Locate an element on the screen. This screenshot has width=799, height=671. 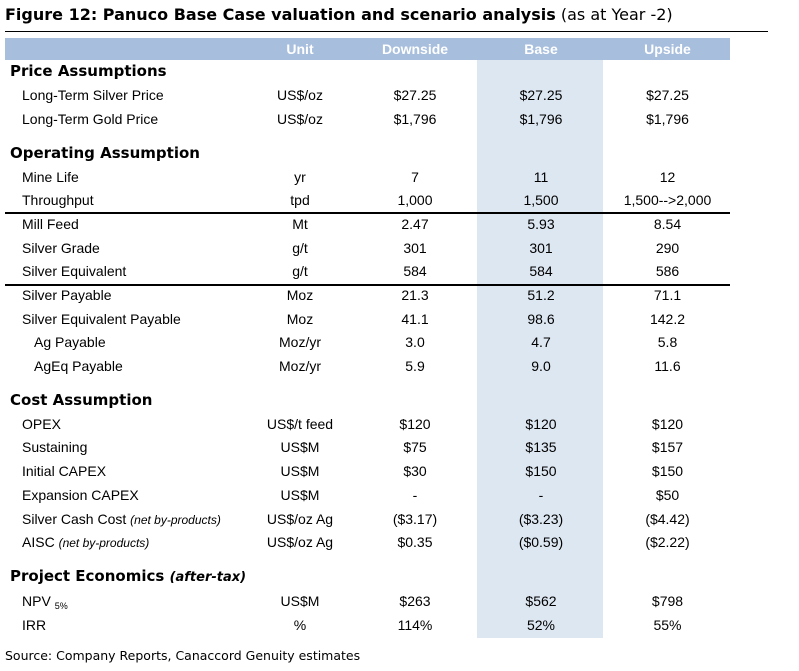
row-label-note: (net by-products) is located at coordinates (104, 543).